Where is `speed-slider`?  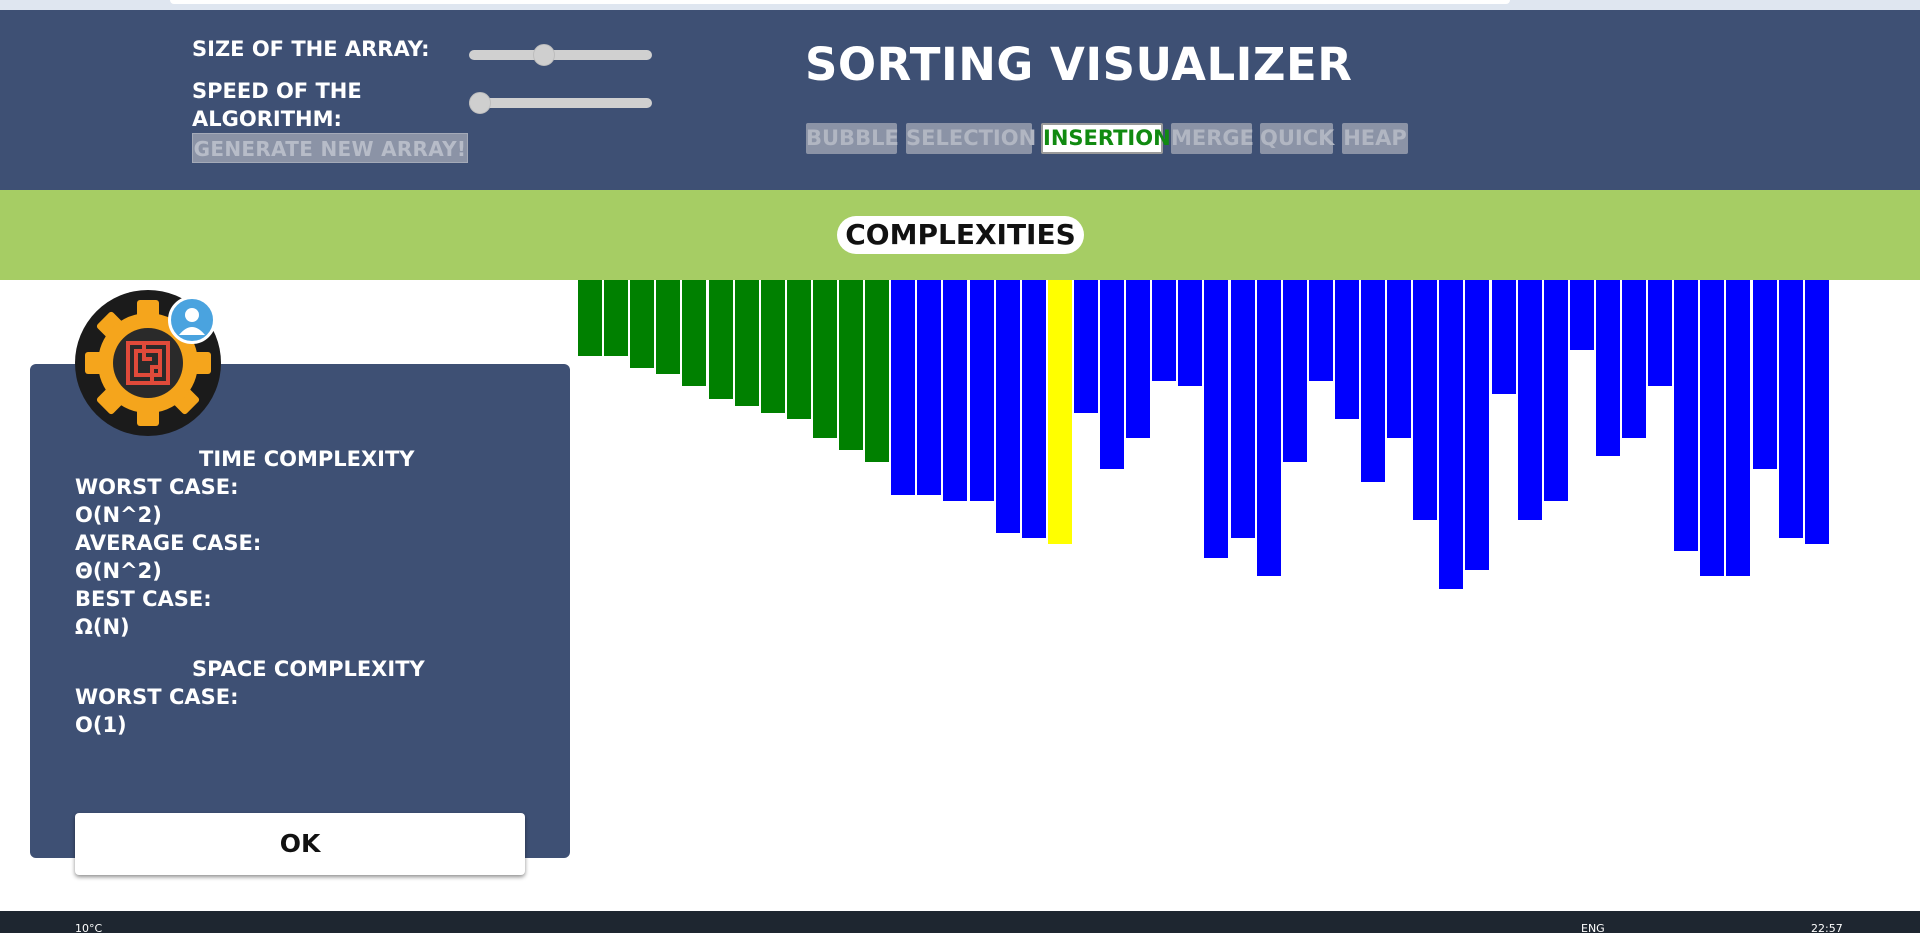 speed-slider is located at coordinates (560, 103).